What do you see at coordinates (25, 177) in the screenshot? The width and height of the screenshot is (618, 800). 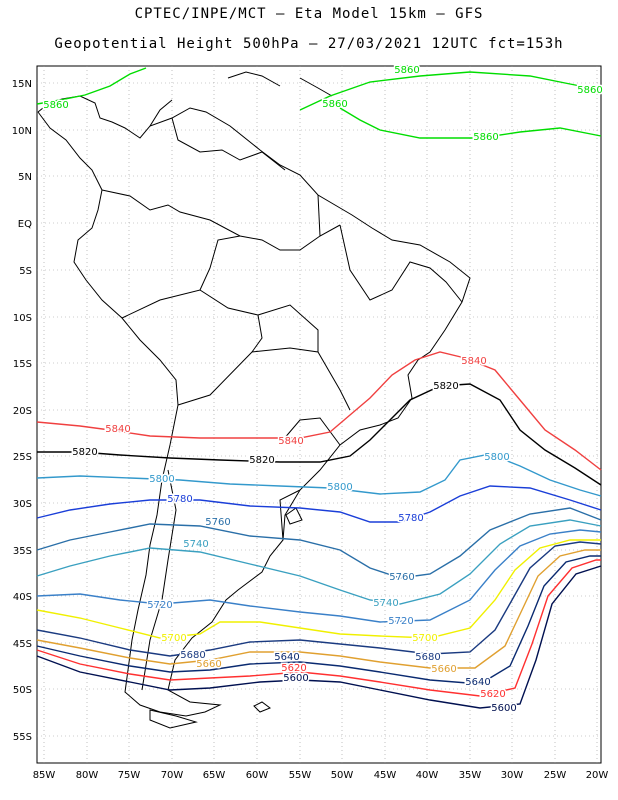 I see `lat-tick-label: 5N` at bounding box center [25, 177].